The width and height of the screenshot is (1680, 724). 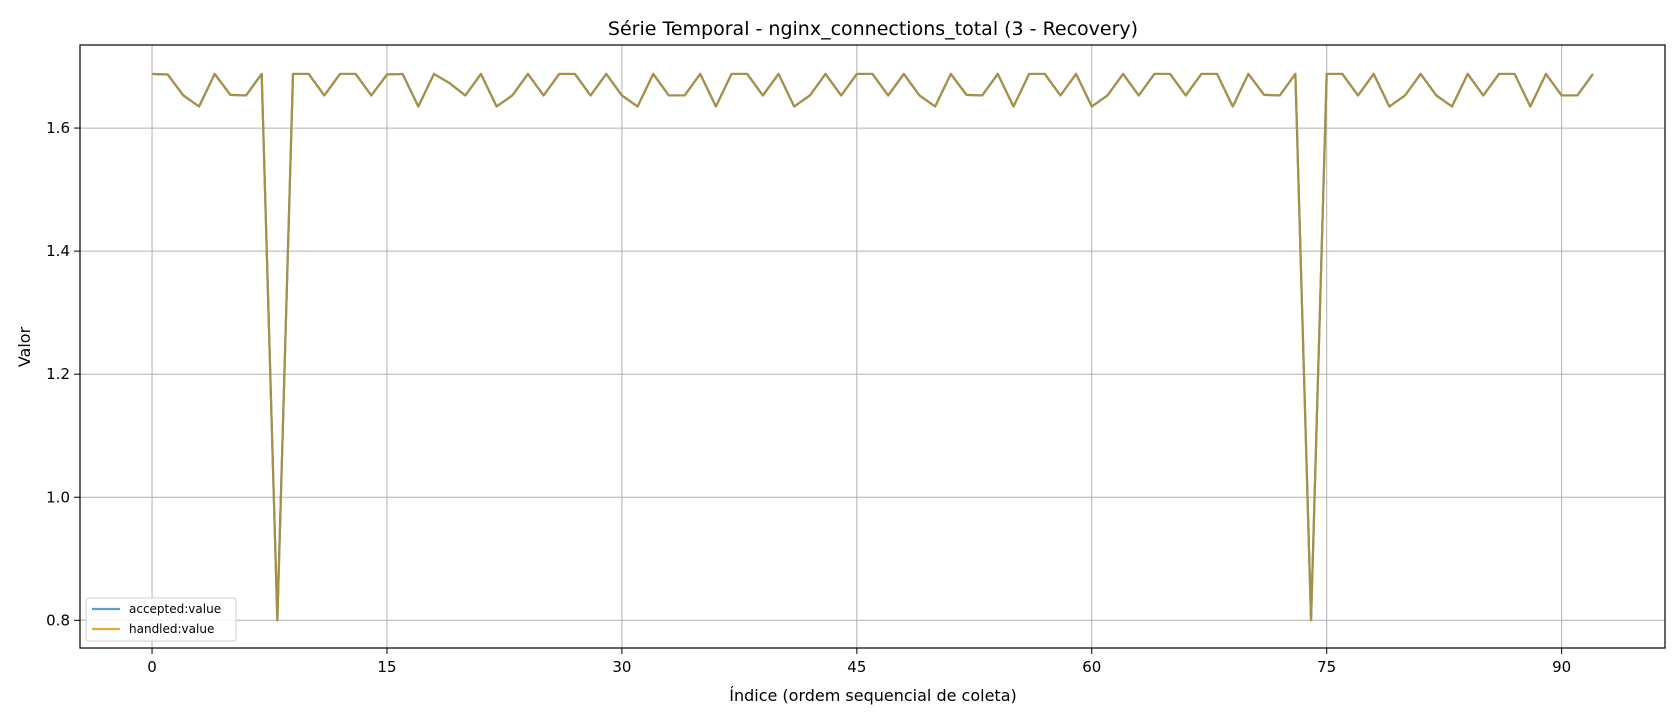 What do you see at coordinates (152, 667) in the screenshot?
I see `x-tick-label: 0` at bounding box center [152, 667].